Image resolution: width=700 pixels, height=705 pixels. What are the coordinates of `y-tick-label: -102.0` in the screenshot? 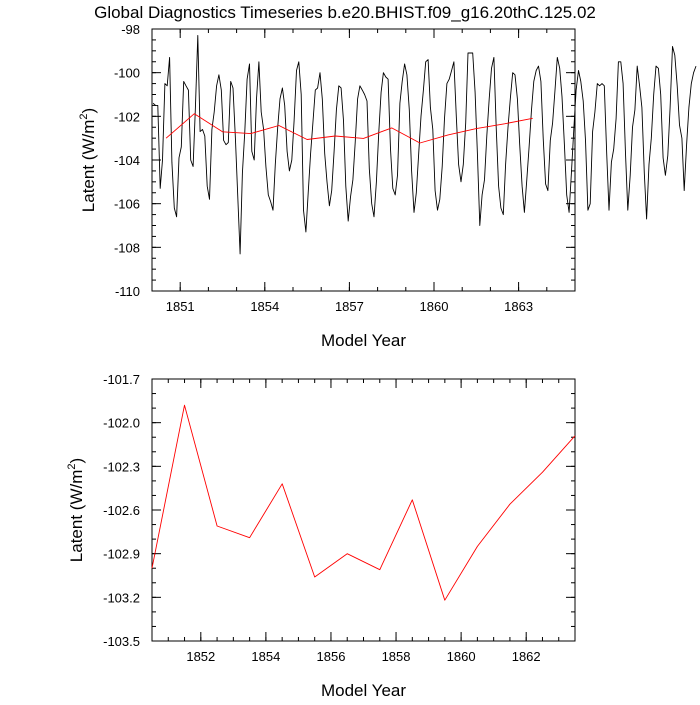 It's located at (121, 423).